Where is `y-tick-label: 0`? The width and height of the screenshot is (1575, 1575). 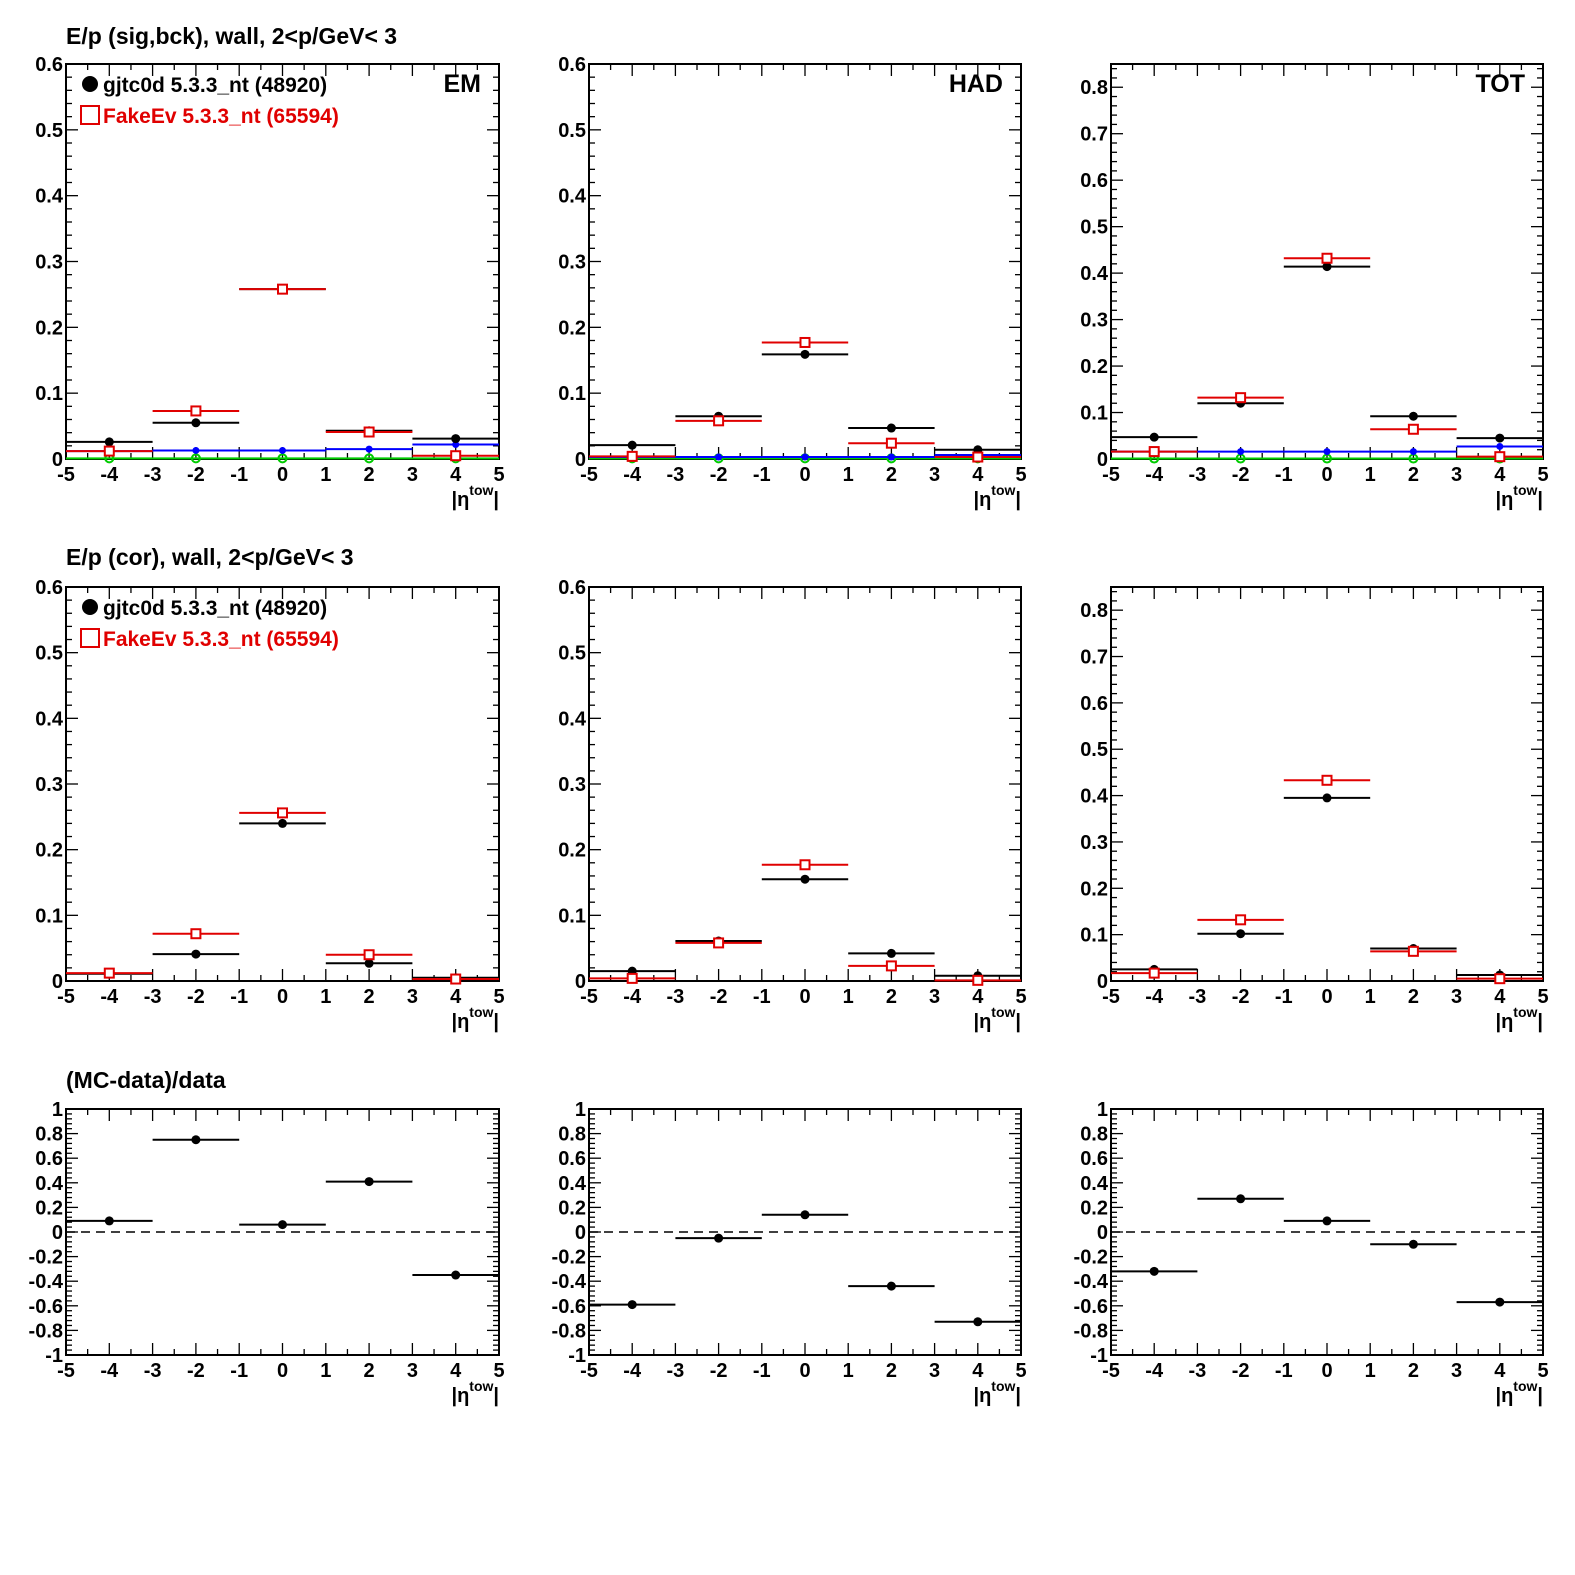 y-tick-label: 0 is located at coordinates (57, 1233).